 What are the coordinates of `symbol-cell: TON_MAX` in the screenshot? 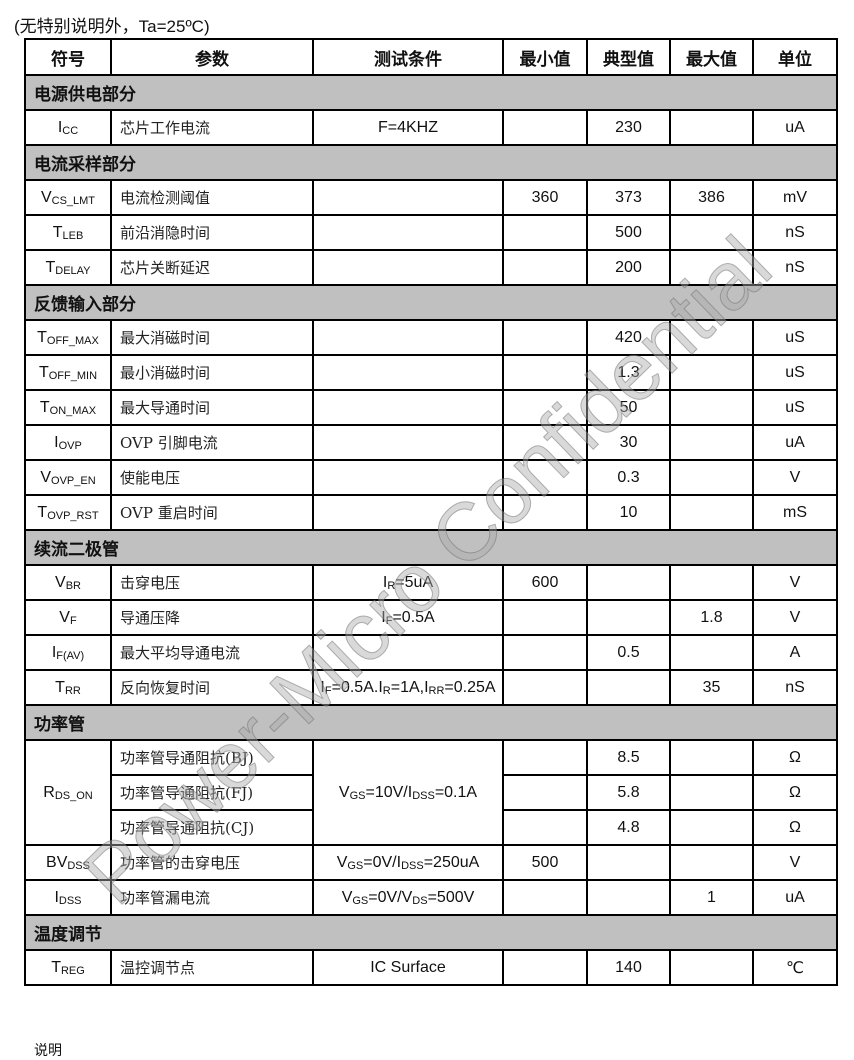 It's located at (68, 407).